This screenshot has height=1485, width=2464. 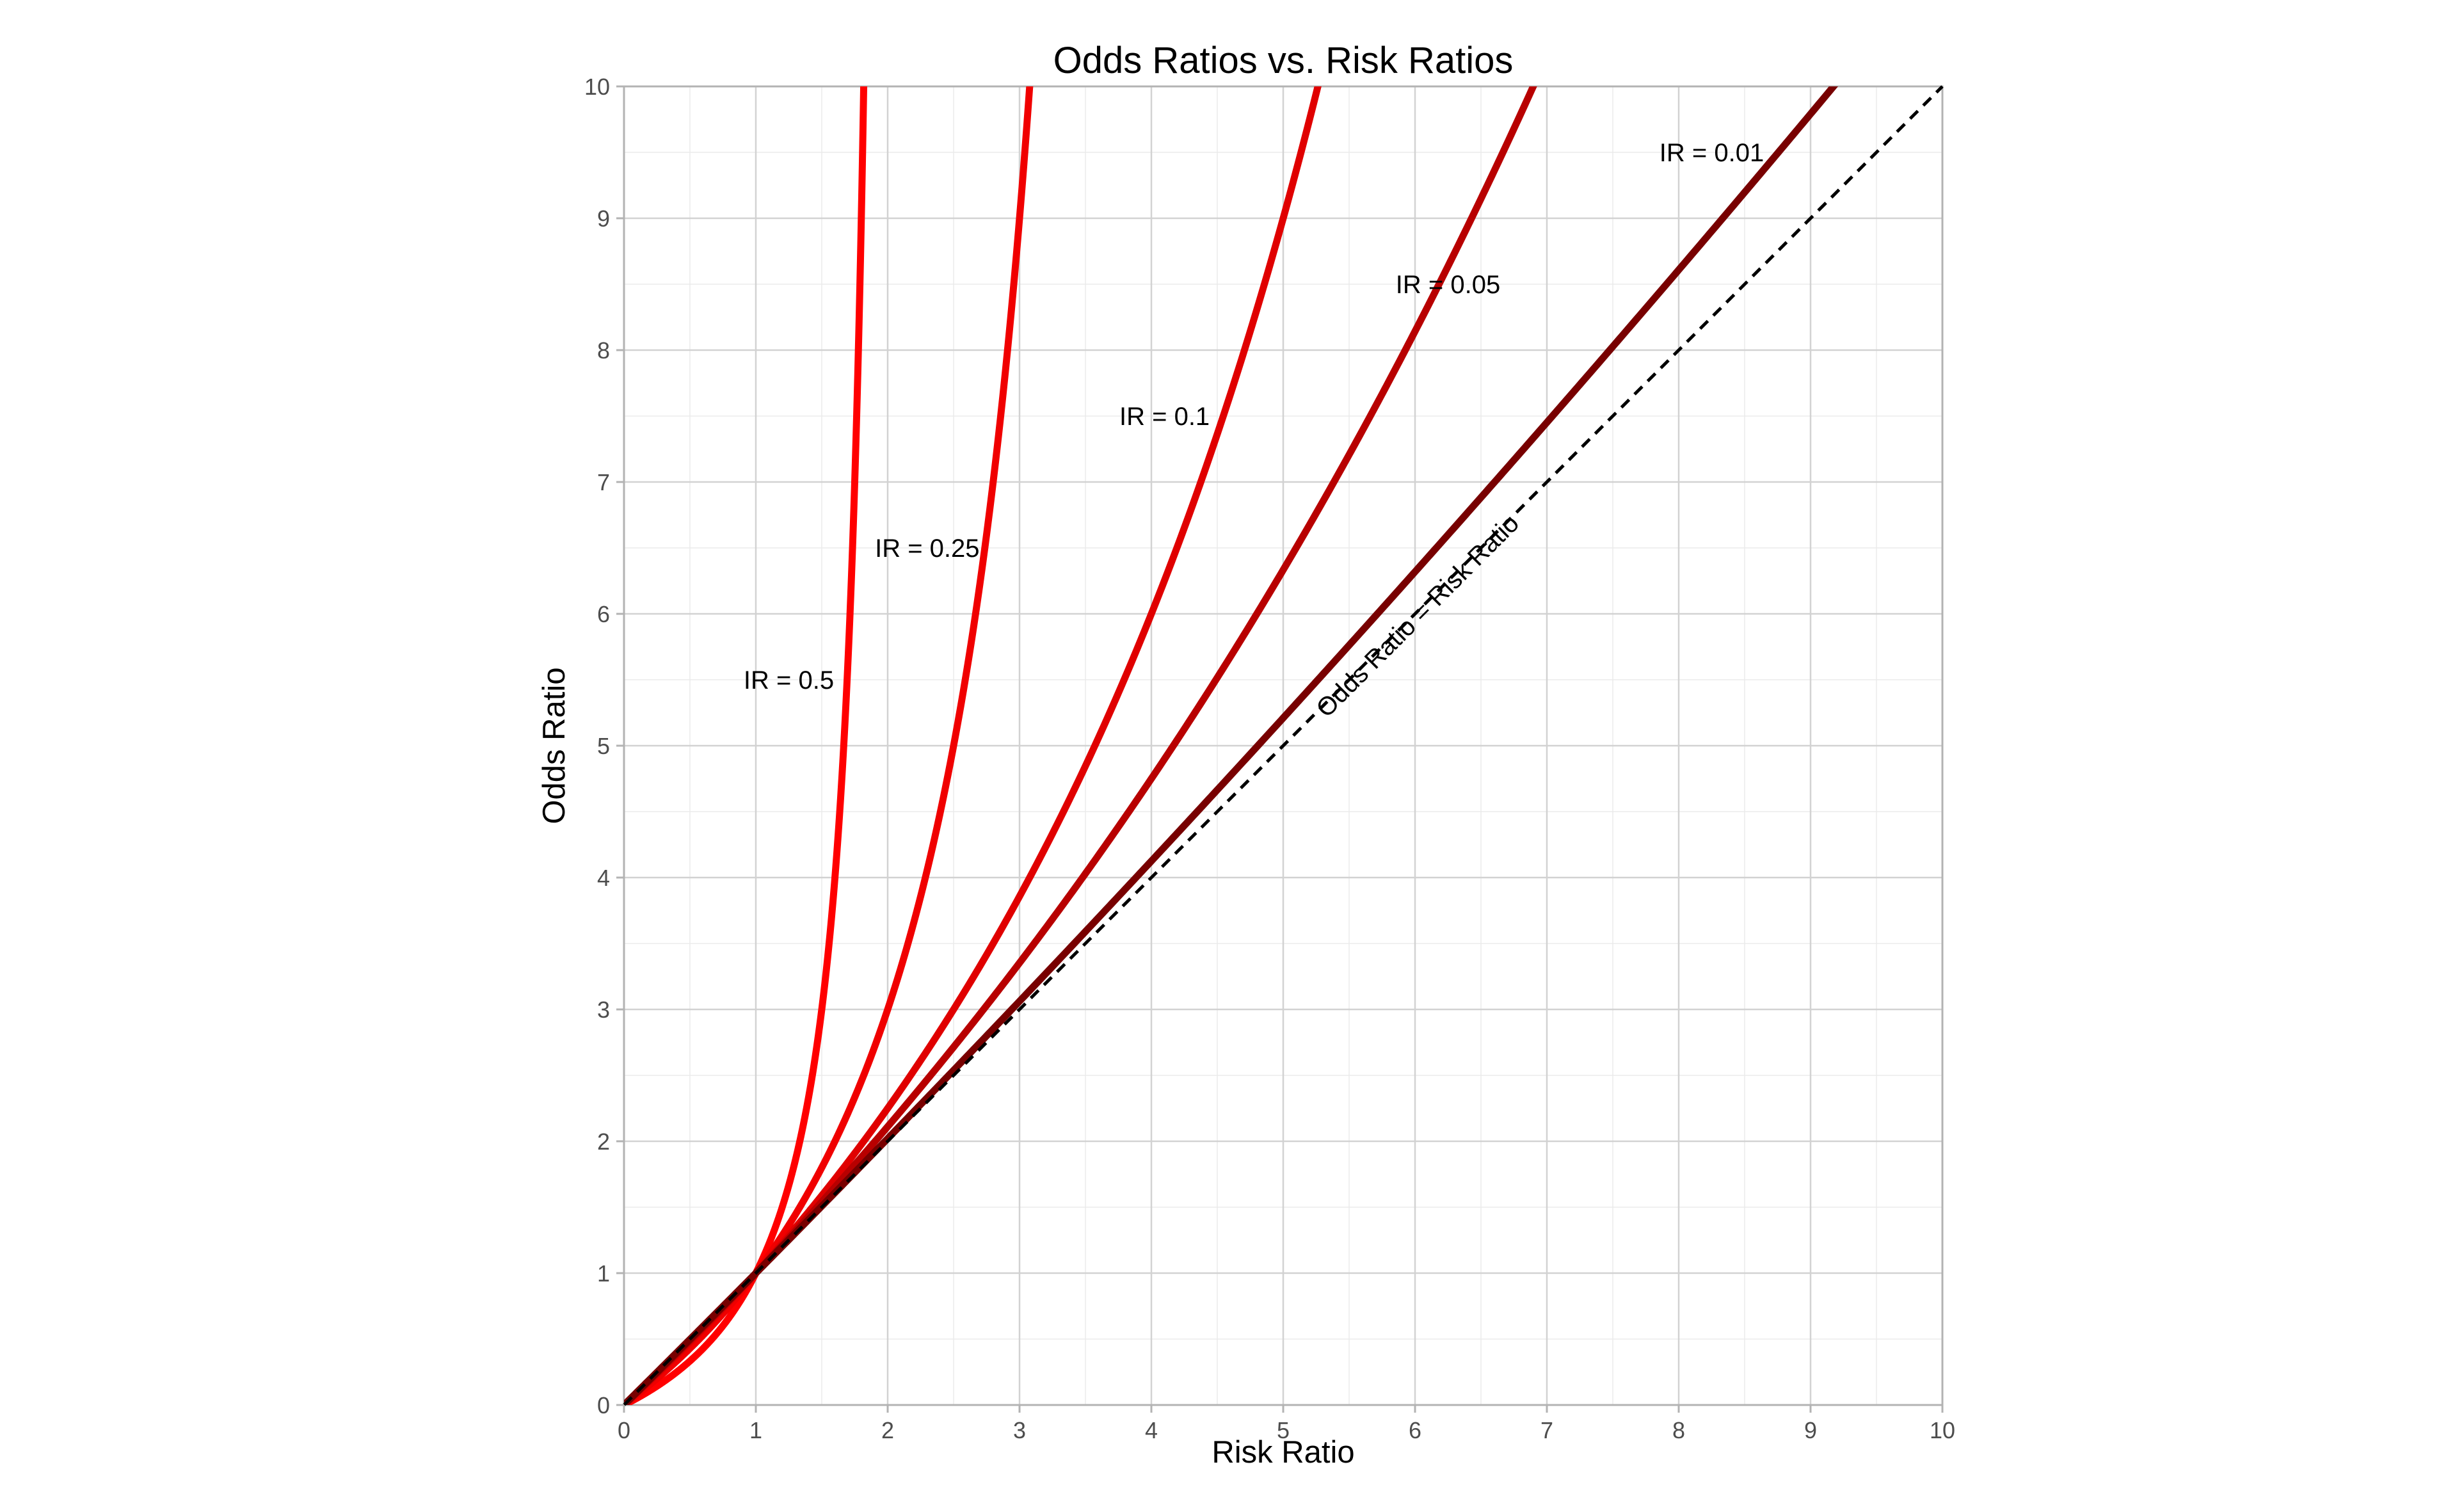 What do you see at coordinates (755, 1430) in the screenshot?
I see `x-tick-label: 1` at bounding box center [755, 1430].